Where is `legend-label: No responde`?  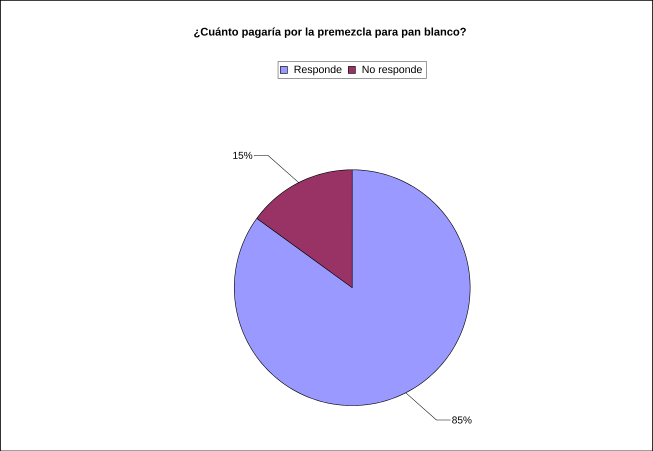 legend-label: No responde is located at coordinates (392, 70).